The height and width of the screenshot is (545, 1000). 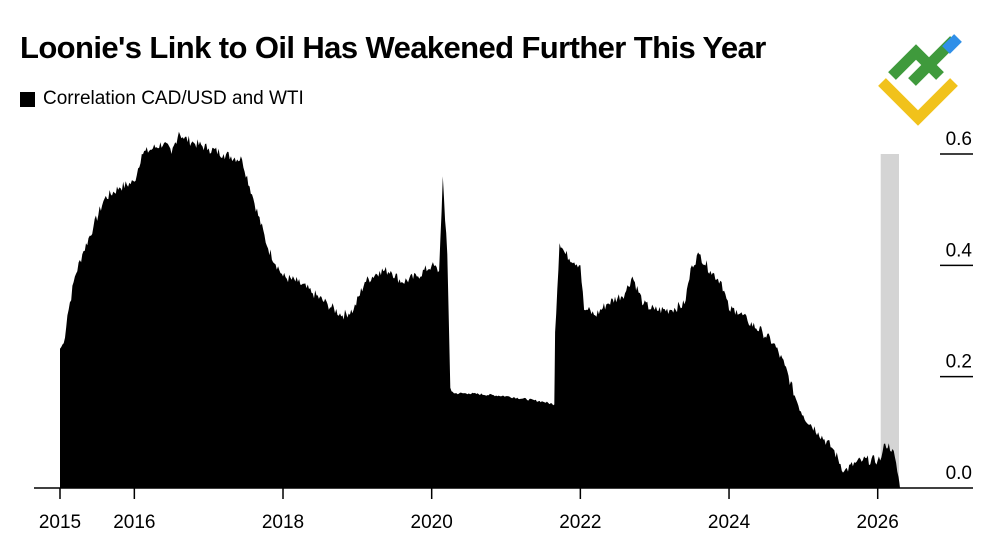 I want to click on legend: Correlation CAD/USD and WTI, so click(x=162, y=99).